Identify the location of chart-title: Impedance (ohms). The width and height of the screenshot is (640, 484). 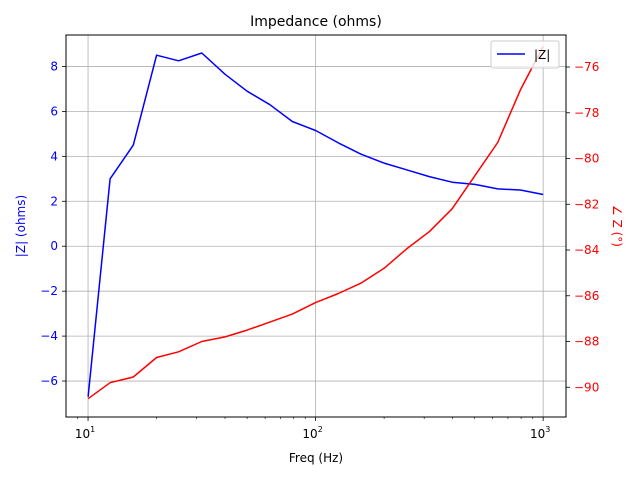
(316, 22).